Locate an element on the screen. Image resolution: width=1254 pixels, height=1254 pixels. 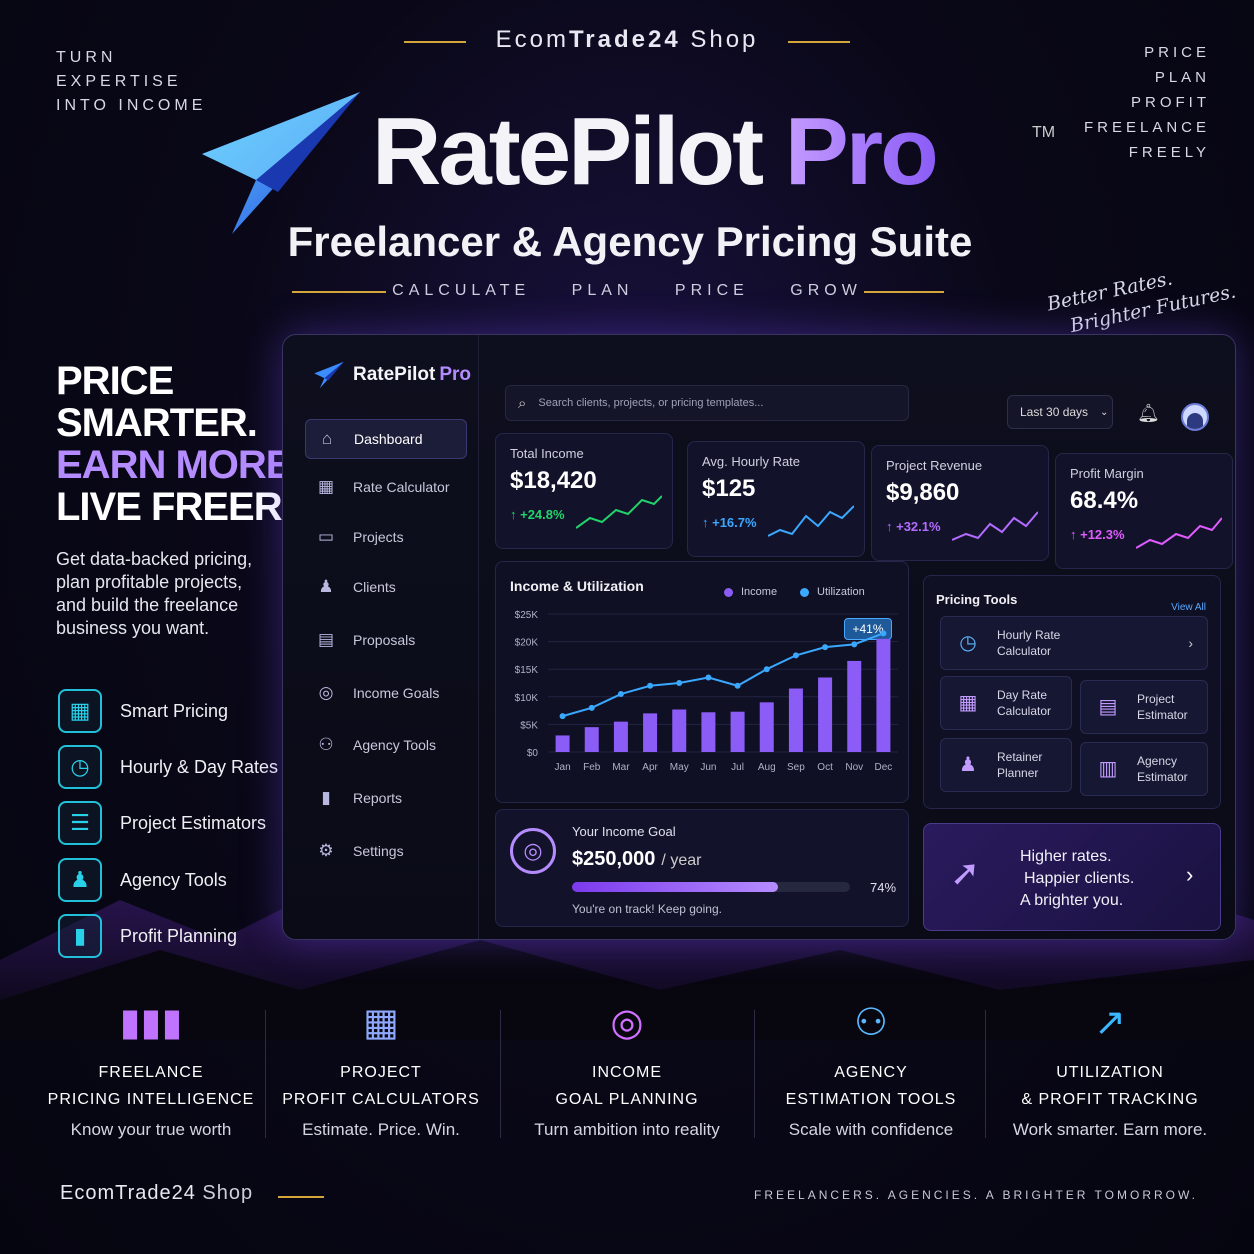
sidebar-item-income-goals: ◎ Income Goals is located at coordinates (386, 693).